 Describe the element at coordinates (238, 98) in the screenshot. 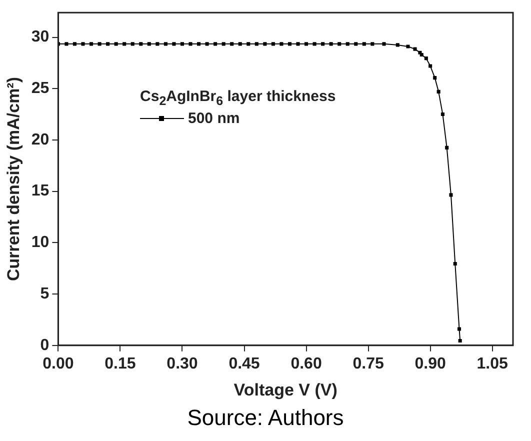

I see `legend-title: Cs$_{2}$AgInBr$_{6}$ layer thickness` at that location.